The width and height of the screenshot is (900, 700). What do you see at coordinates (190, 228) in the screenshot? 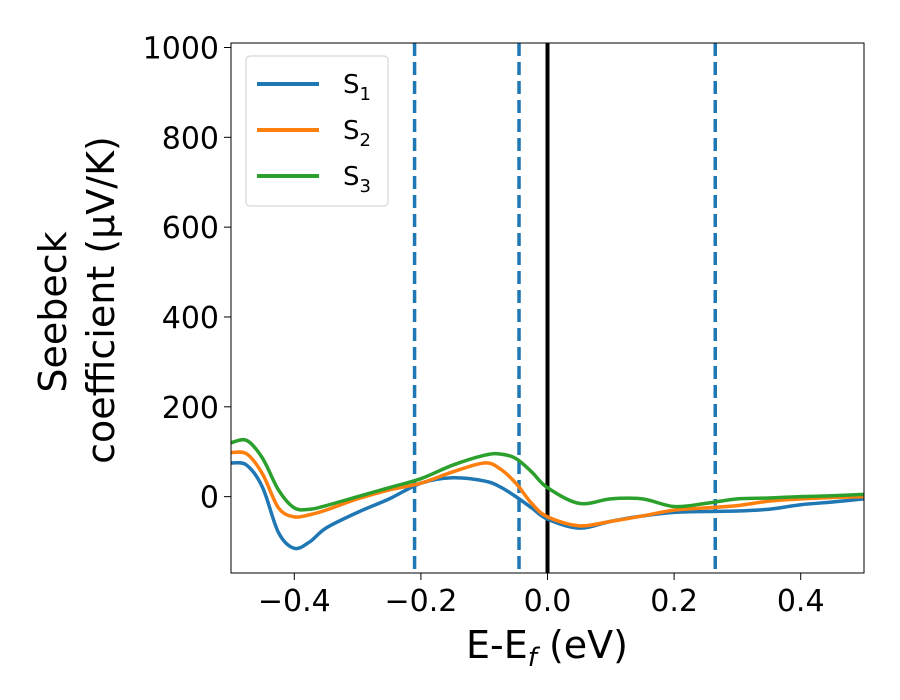
I see `y-tick-label: 600` at bounding box center [190, 228].